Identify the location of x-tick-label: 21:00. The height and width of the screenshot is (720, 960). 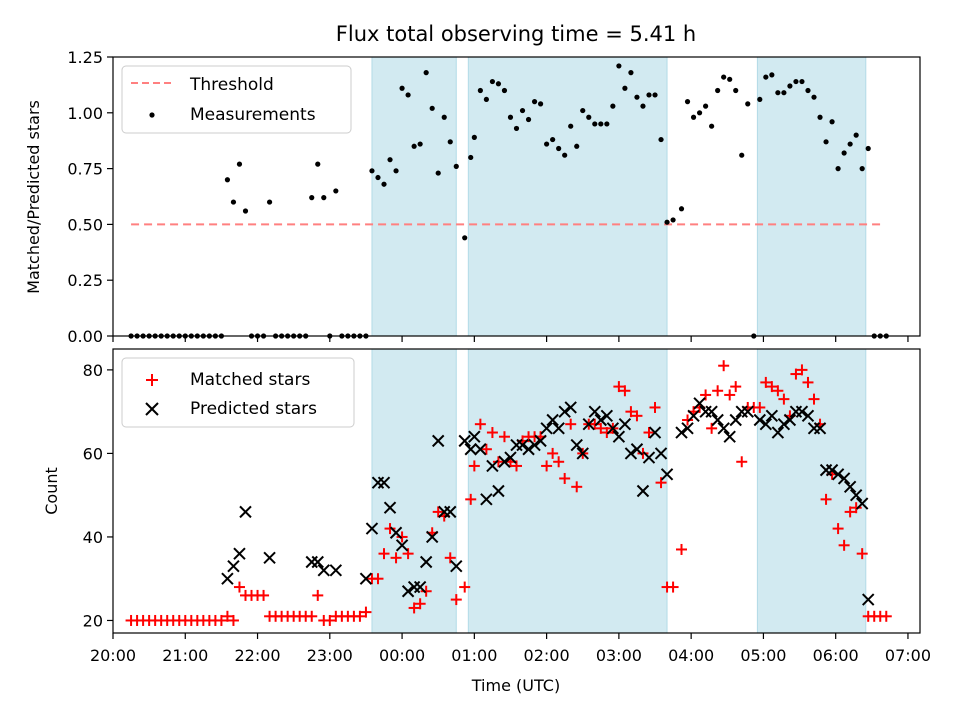
(185, 655).